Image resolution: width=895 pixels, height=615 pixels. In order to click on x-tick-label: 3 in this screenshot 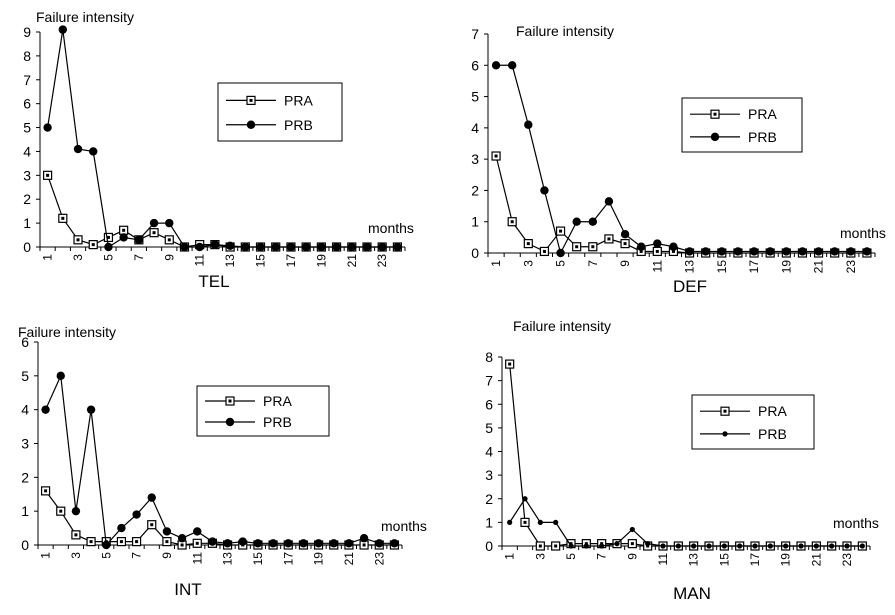, I will do `click(78, 257)`.